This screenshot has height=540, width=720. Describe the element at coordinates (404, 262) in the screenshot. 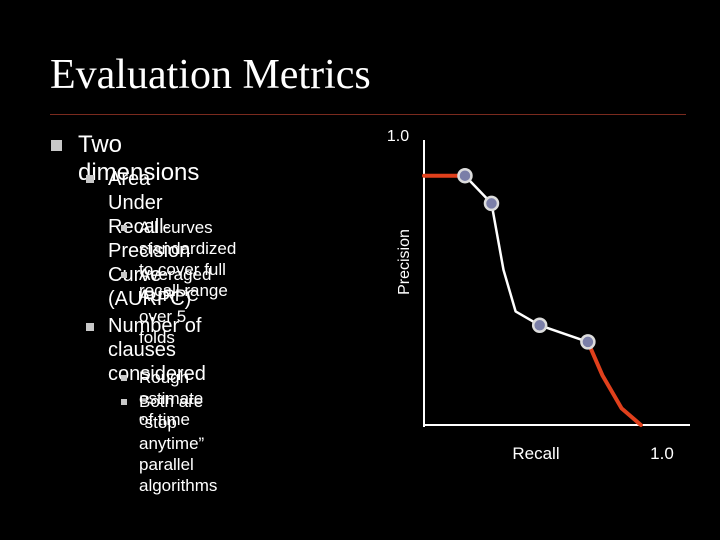

I see `y-axis-label: Precision` at that location.